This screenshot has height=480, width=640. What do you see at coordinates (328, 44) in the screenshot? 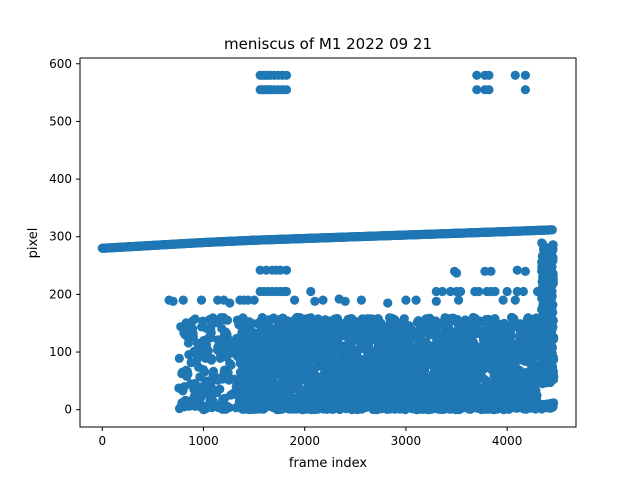
I see `chart-title: meniscus of M1 2022 09 21` at bounding box center [328, 44].